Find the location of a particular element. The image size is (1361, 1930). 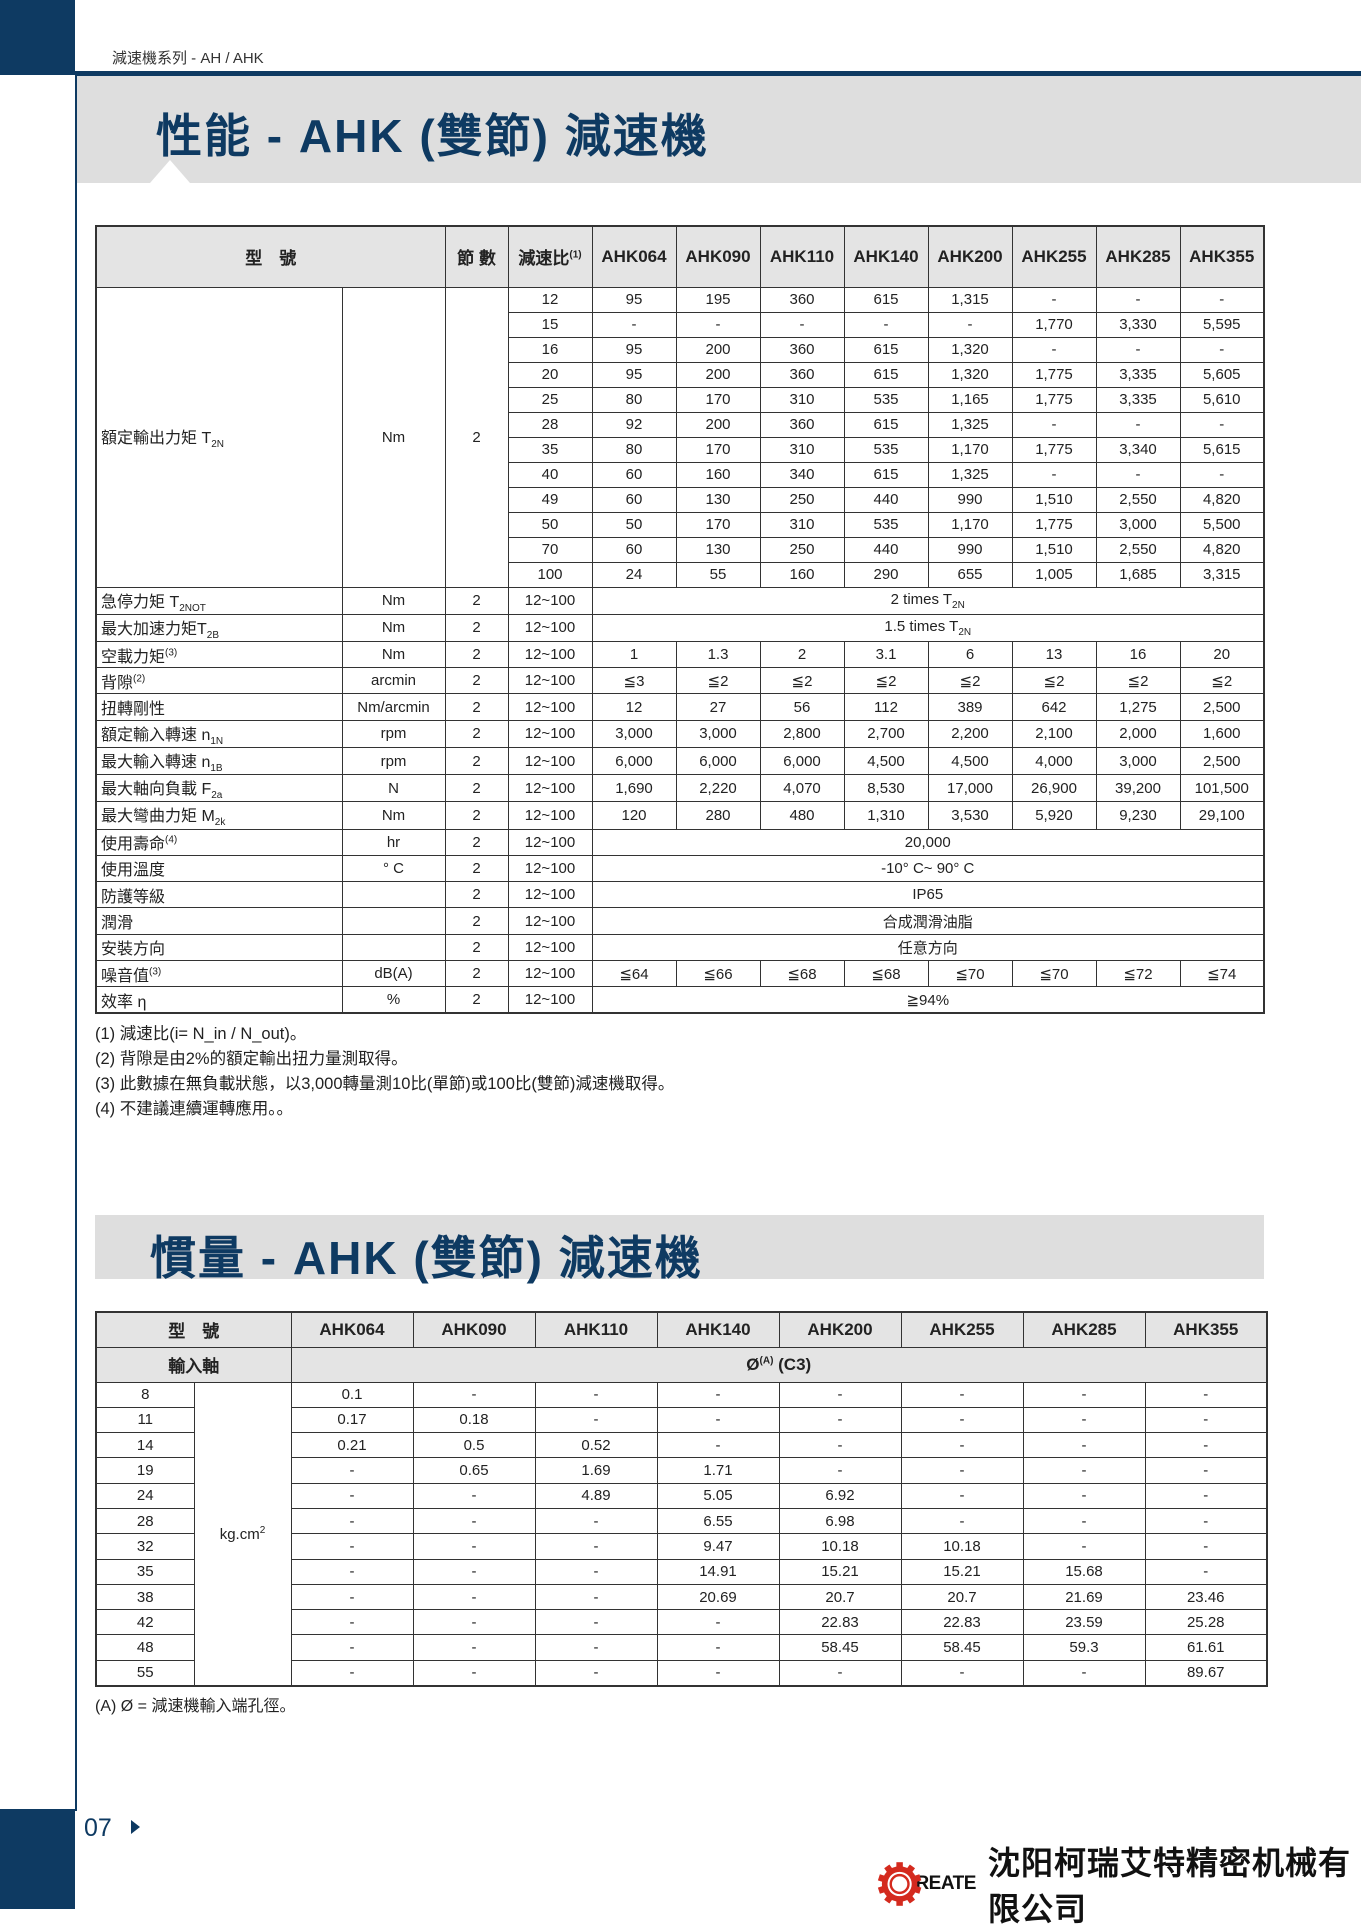

value-cell: 2,550 is located at coordinates (1138, 549).